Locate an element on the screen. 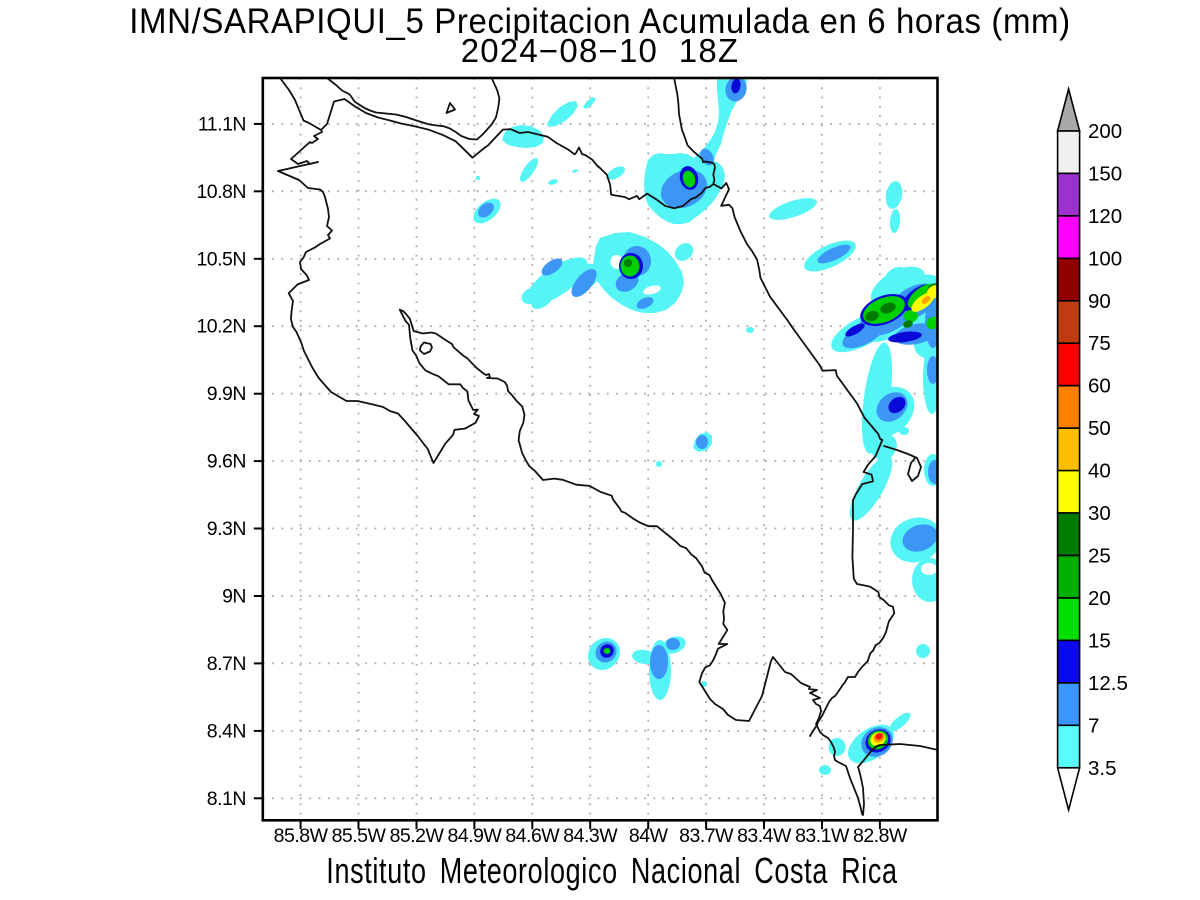 The height and width of the screenshot is (900, 1200). svg-text: 2024−08−10 18Z is located at coordinates (600, 50).